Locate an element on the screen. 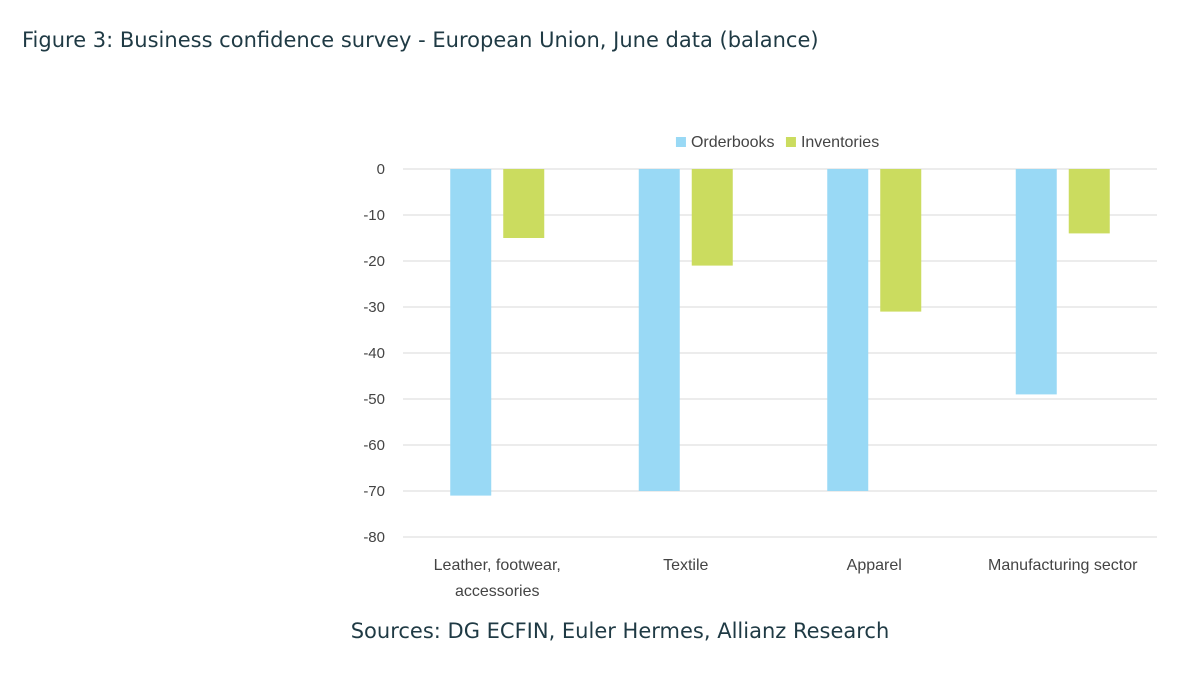  x-category-label: accessories is located at coordinates (497, 591).